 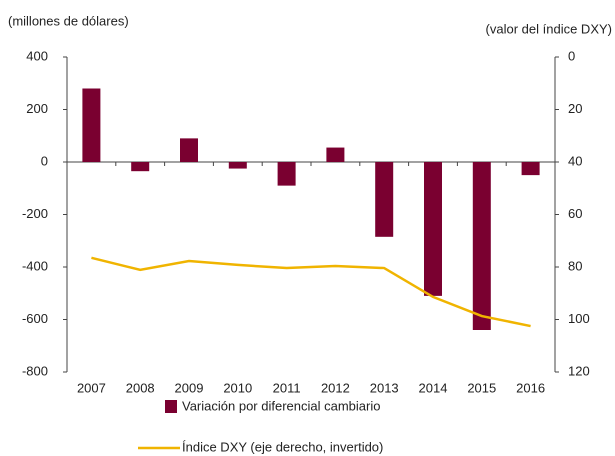 I want to click on y-tick-label: -800, so click(x=35, y=370).